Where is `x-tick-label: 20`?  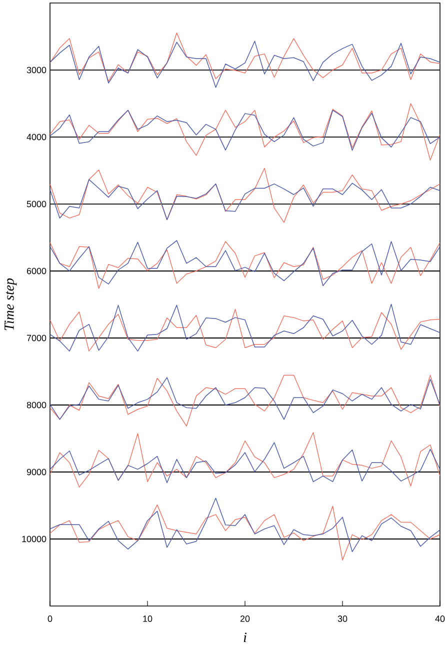 x-tick-label: 20 is located at coordinates (245, 619).